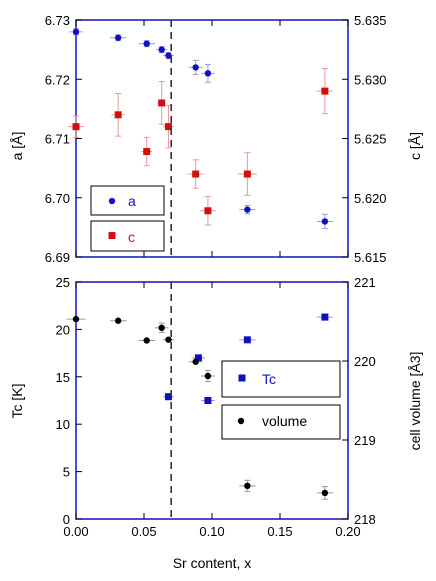 The image size is (436, 581). What do you see at coordinates (241, 421) in the screenshot?
I see `legend-marker-volume` at bounding box center [241, 421].